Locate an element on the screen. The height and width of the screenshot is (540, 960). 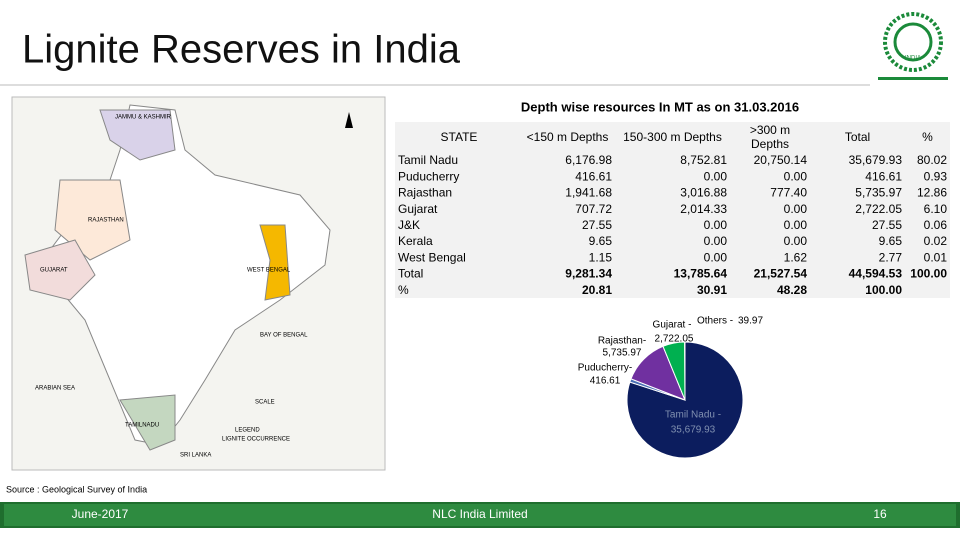
table-cell: 35,679.93 is located at coordinates (876, 160).